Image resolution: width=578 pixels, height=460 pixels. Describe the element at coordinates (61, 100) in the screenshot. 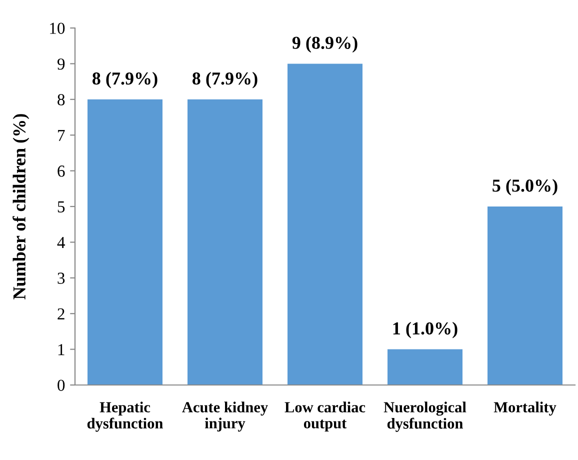

I see `y-tick-label: 8` at that location.